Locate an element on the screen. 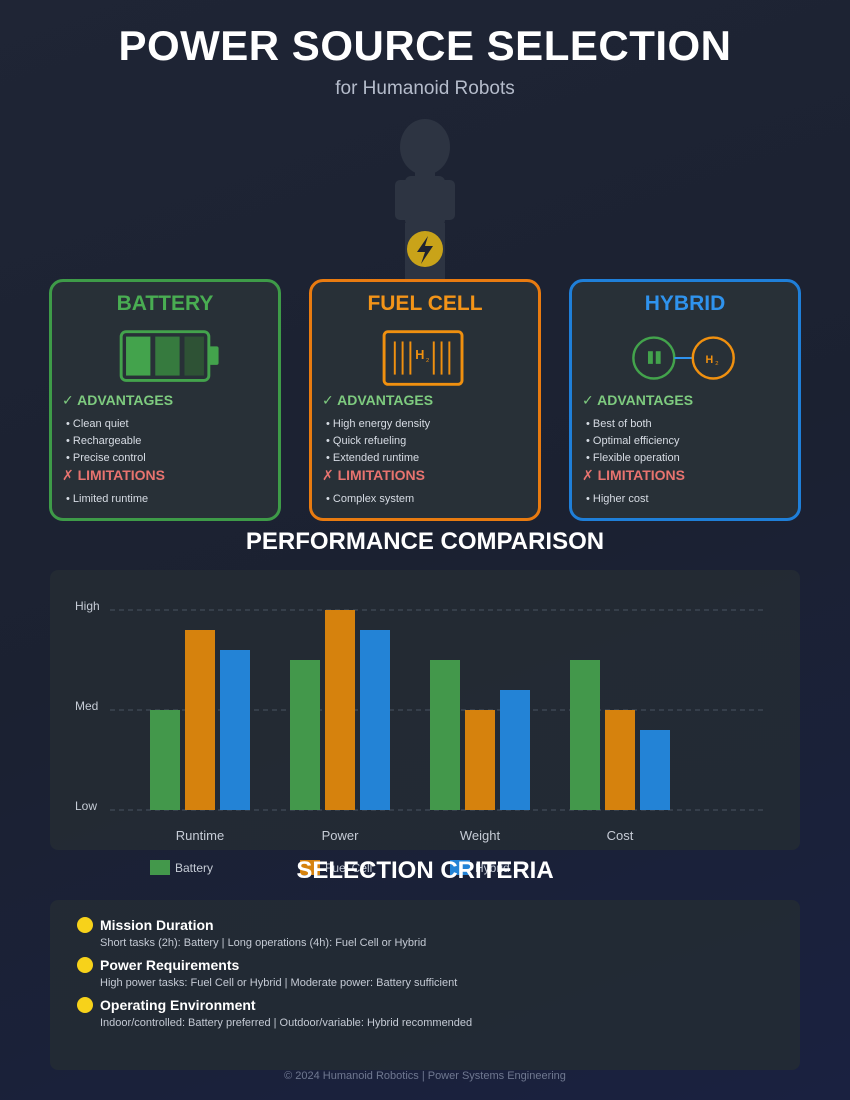 This screenshot has width=850, height=1100. y-tick-label: Med is located at coordinates (86, 706).